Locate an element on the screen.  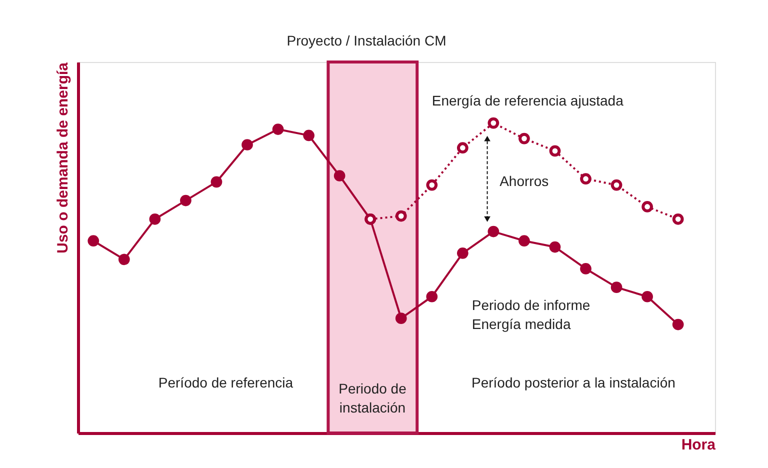
annotation: Ahorros is located at coordinates (524, 180).